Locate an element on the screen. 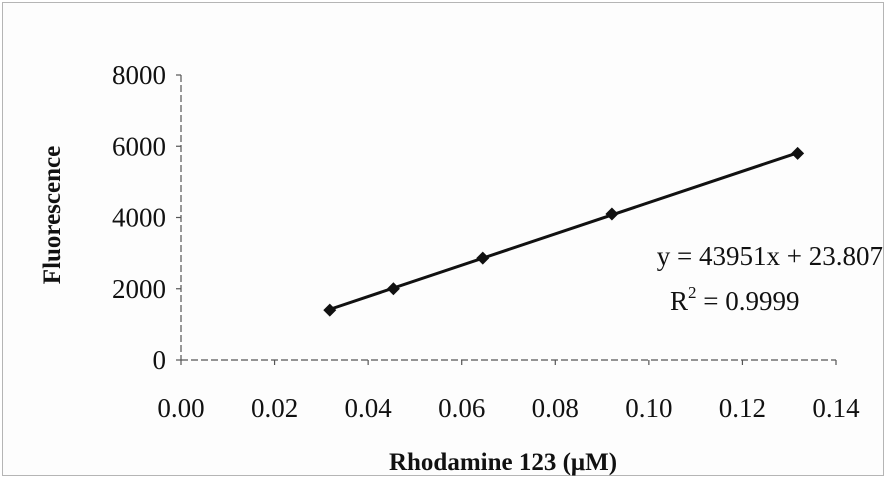  x-tick-label: 0.14 is located at coordinates (836, 408).